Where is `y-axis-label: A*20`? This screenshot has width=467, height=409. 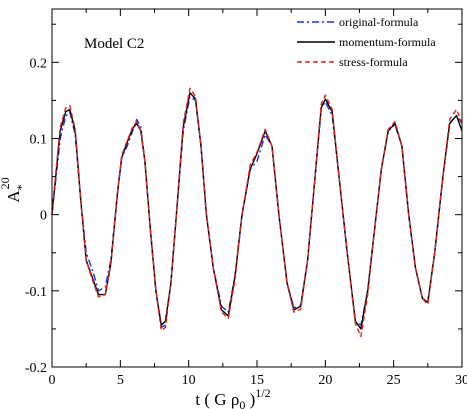
y-axis-label: A*20 is located at coordinates (14, 189).